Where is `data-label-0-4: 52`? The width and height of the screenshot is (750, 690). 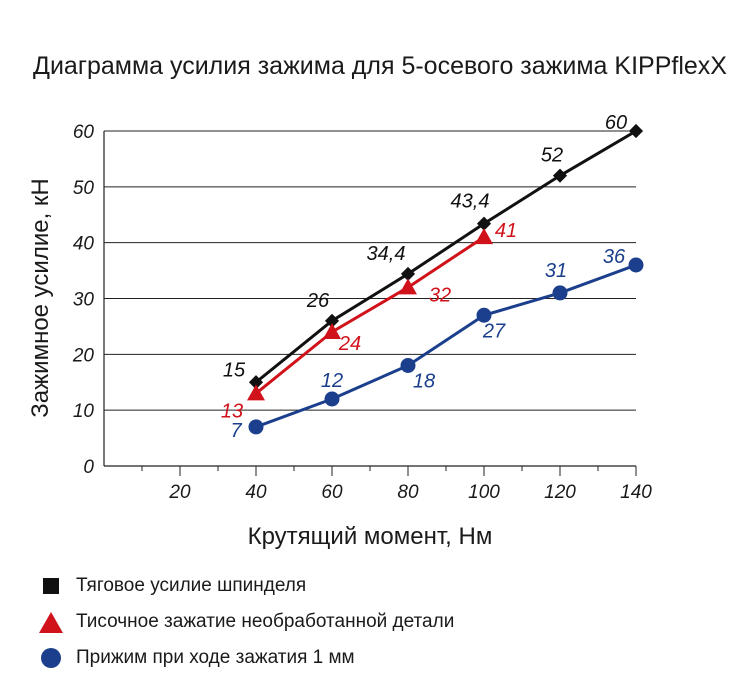
data-label-0-4: 52 is located at coordinates (552, 156).